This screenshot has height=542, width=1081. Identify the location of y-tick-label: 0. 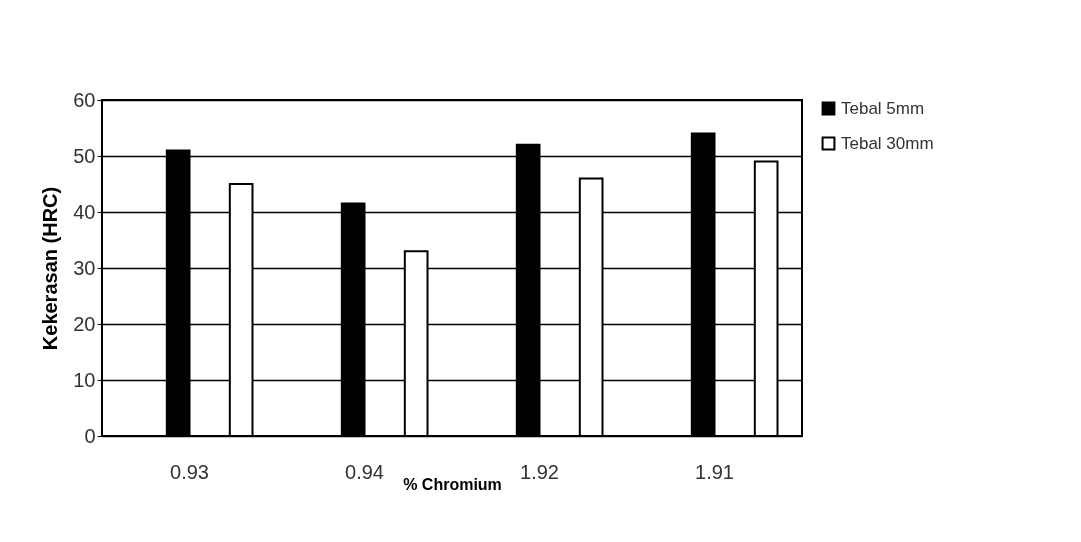
(90, 435).